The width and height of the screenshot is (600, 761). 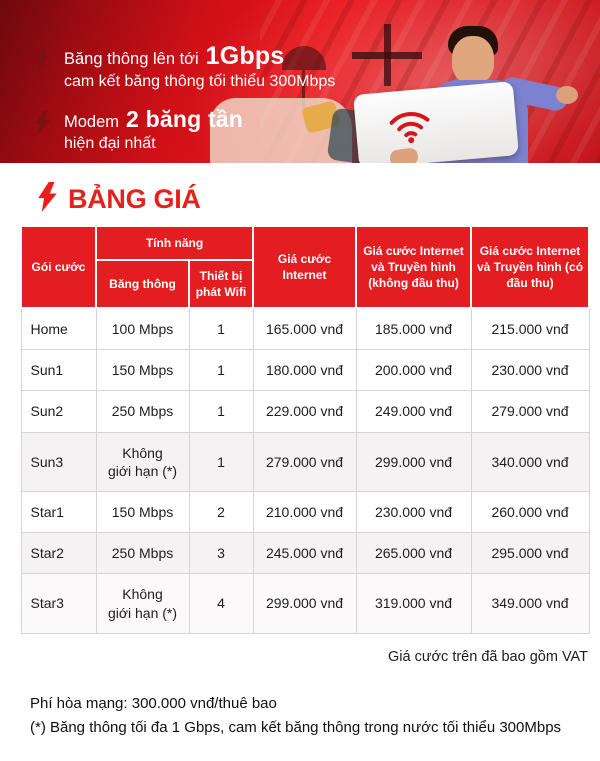 I want to click on internet-tv-box-price: 215.000 vnđ, so click(x=530, y=329).